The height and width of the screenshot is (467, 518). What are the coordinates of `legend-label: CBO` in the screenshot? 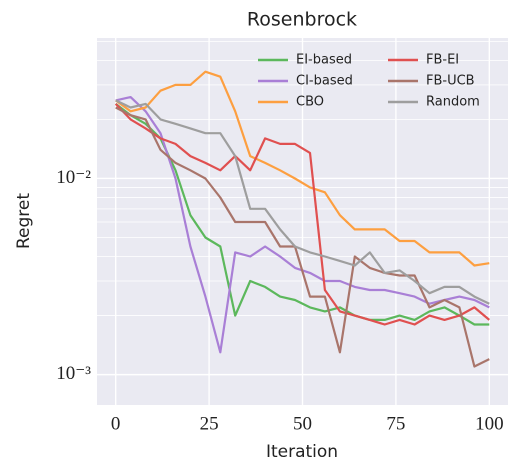 It's located at (310, 102).